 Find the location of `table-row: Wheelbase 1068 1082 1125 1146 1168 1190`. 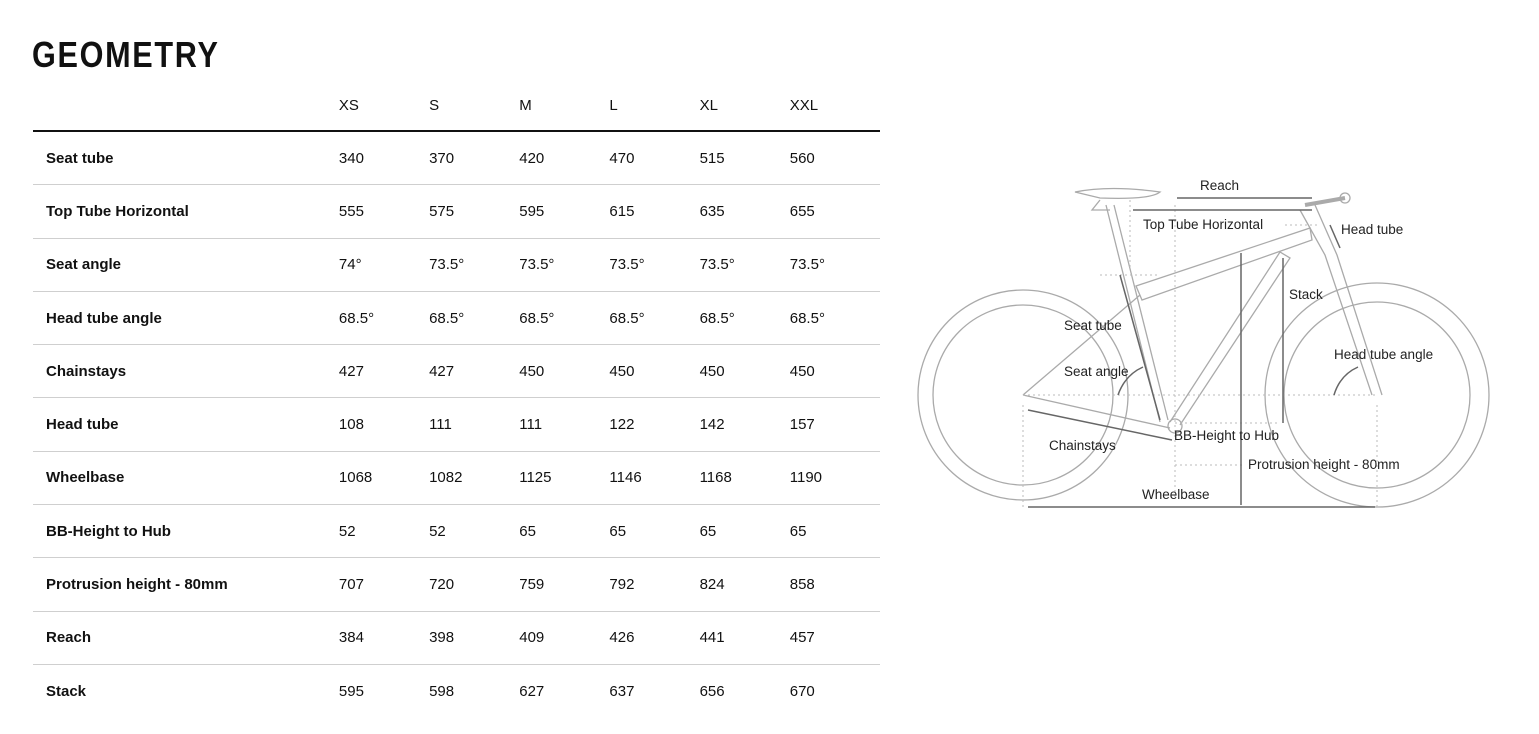

table-row: Wheelbase 1068 1082 1125 1146 1168 1190 is located at coordinates (456, 478).